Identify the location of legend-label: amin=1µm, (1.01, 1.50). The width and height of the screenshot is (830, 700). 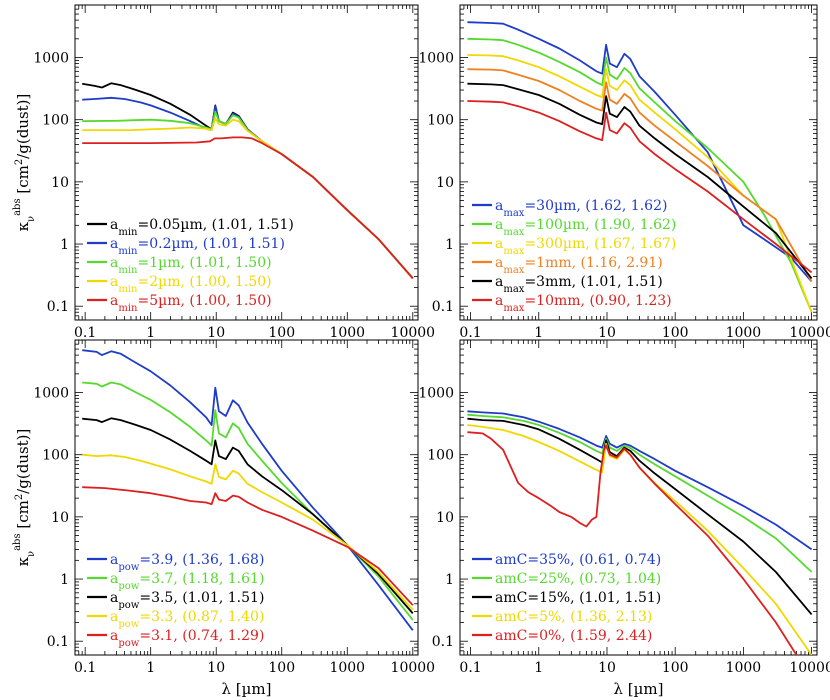
(191, 265).